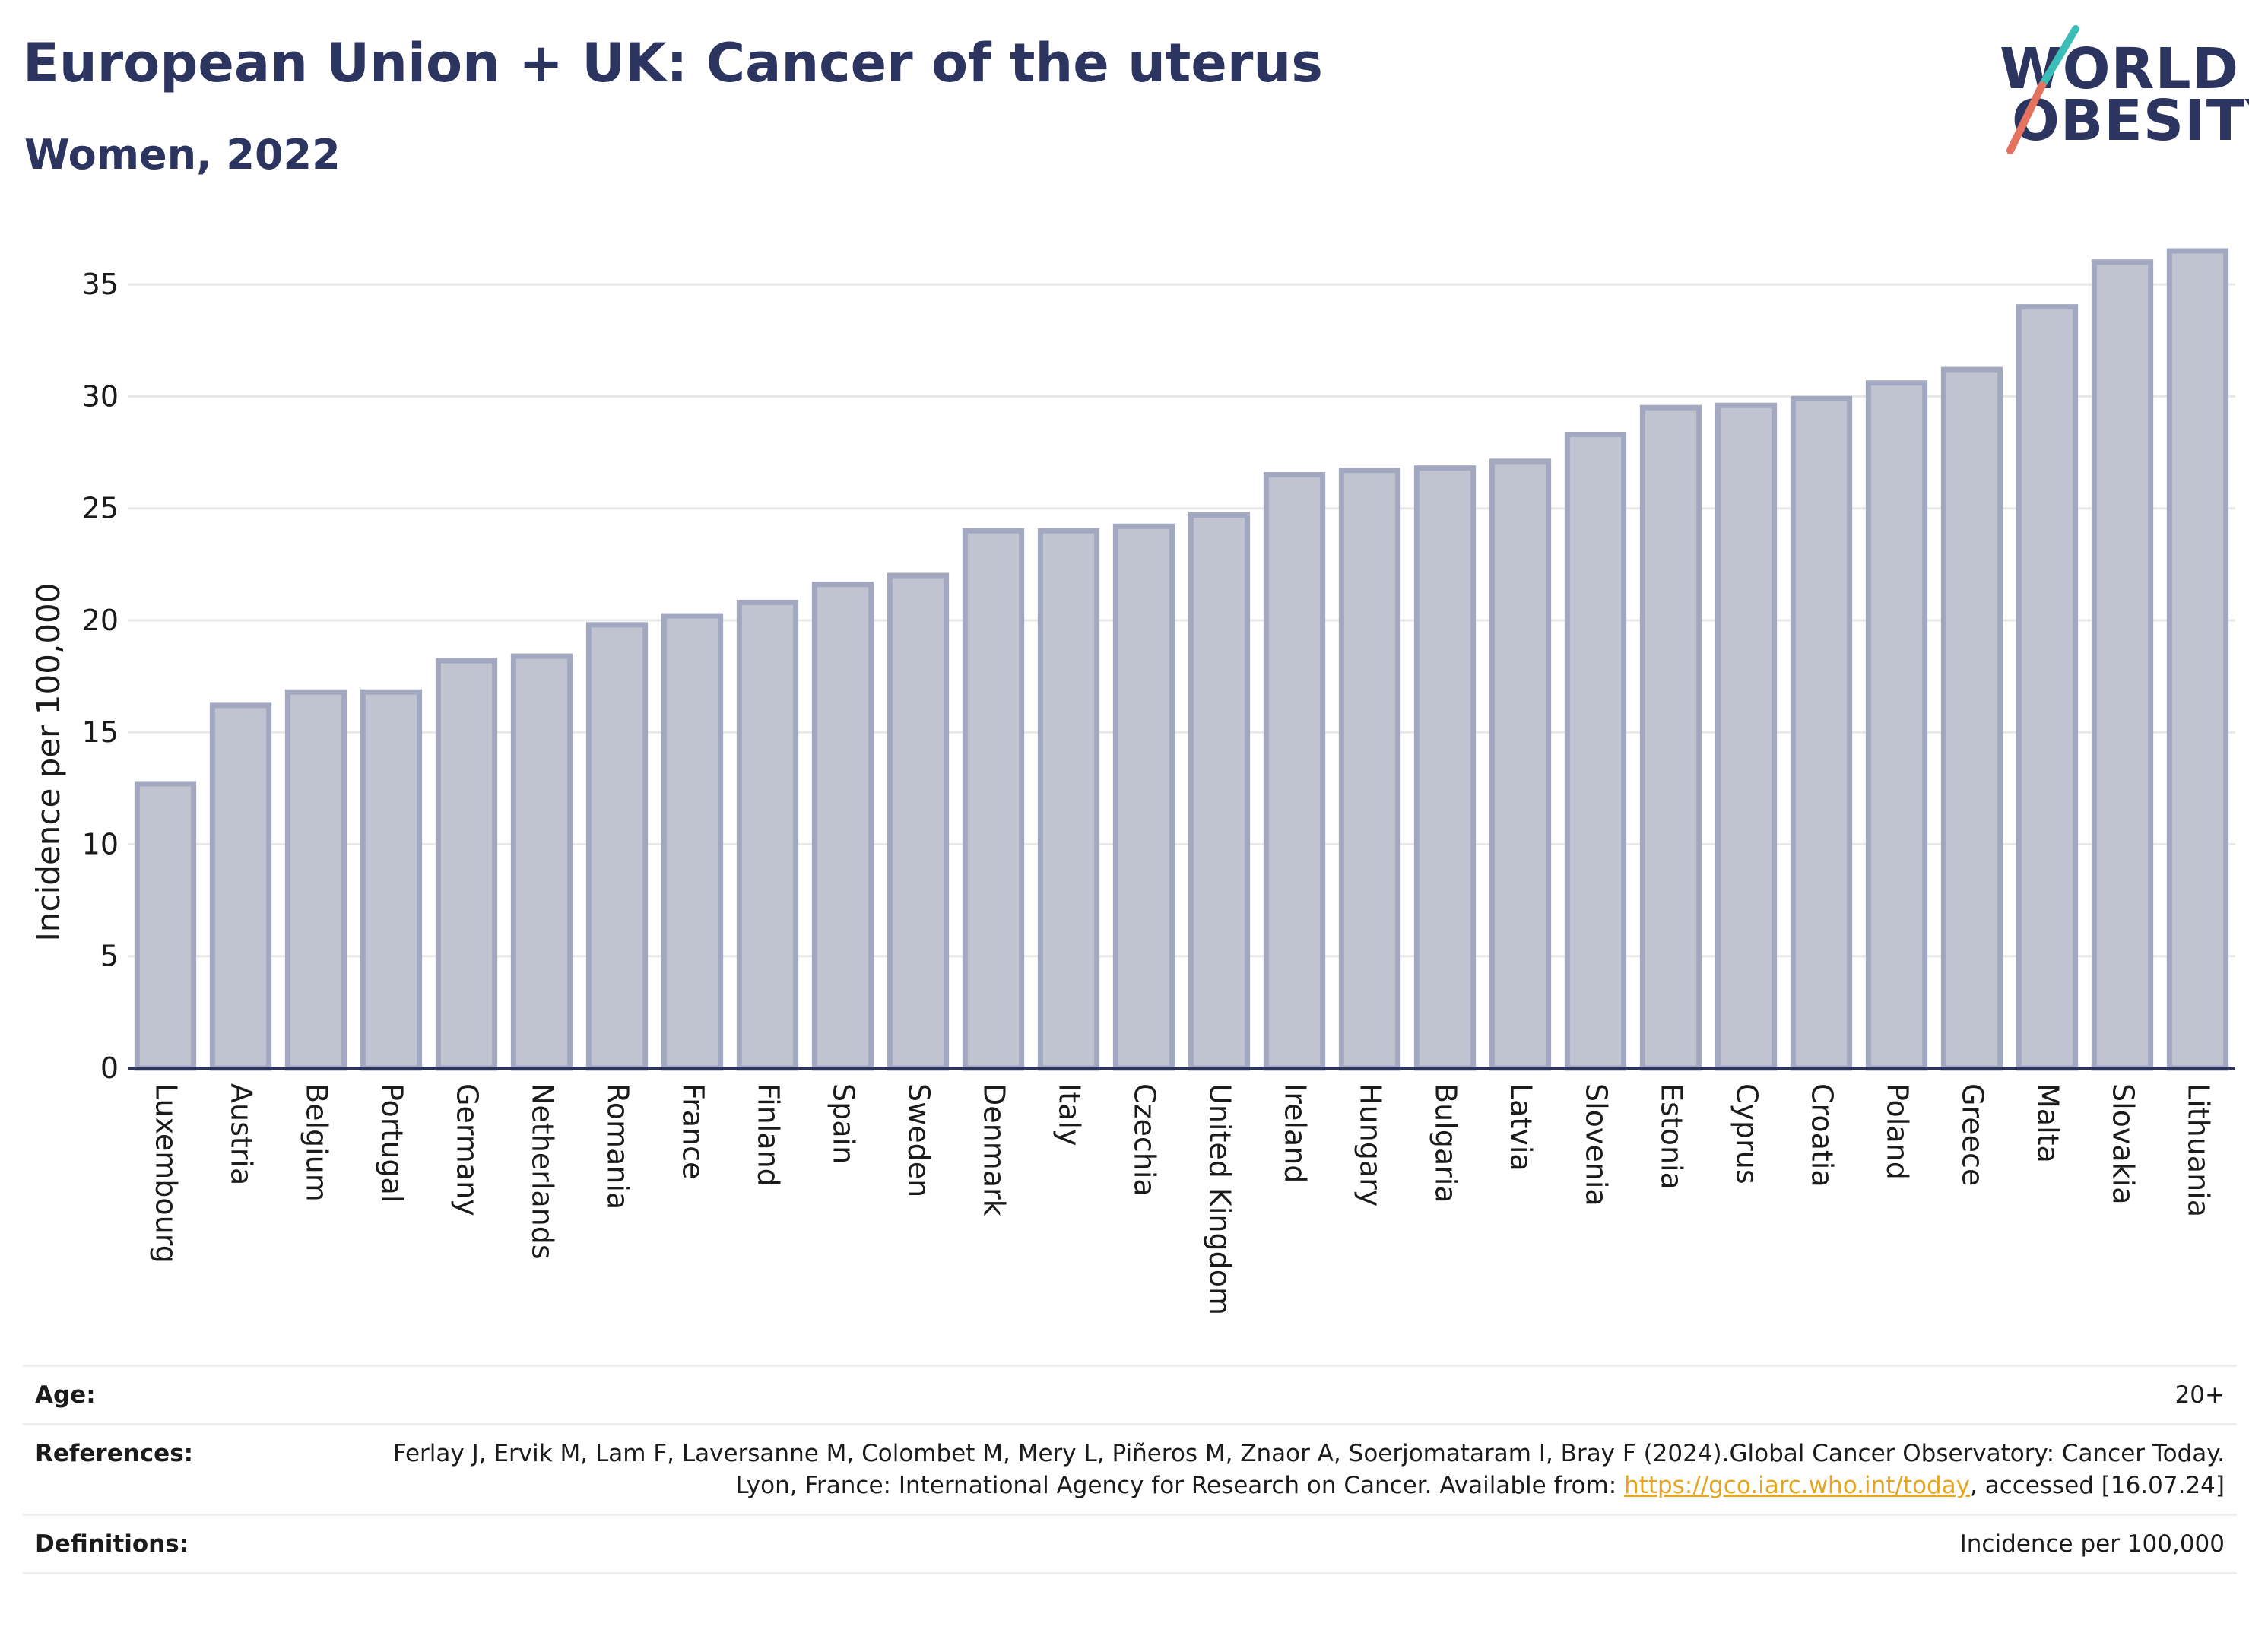  Describe the element at coordinates (1130, 1544) in the screenshot. I see `footer-row-definitions: Definitions: Incidence per 100,000` at that location.